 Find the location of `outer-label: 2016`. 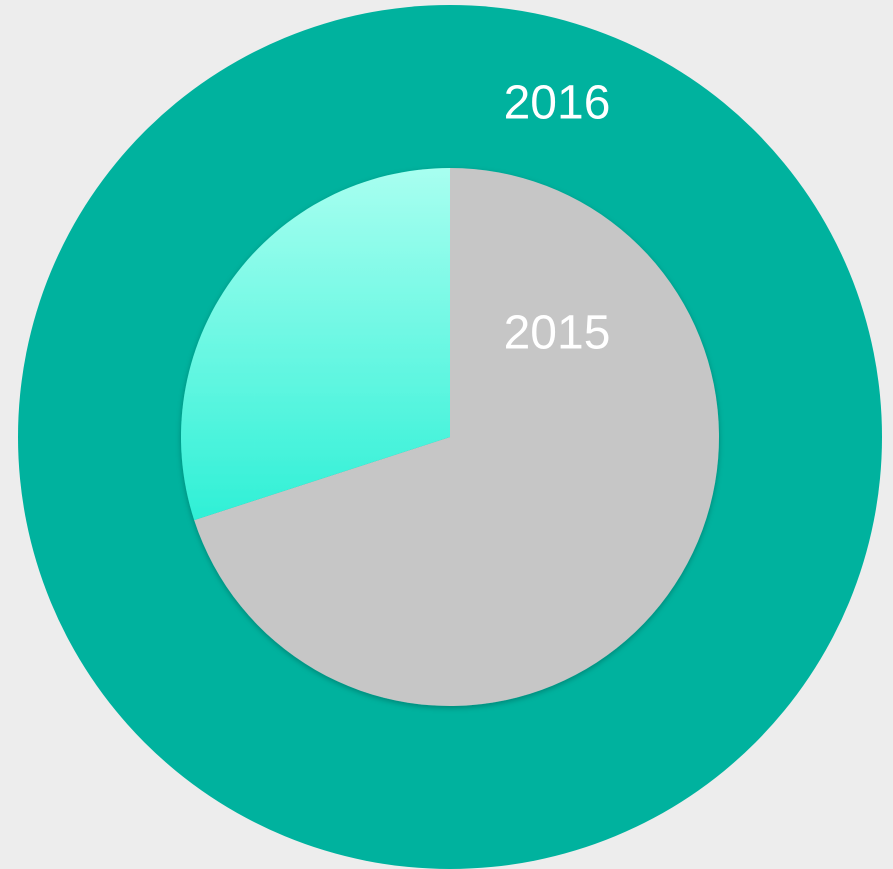

outer-label: 2016 is located at coordinates (557, 103).